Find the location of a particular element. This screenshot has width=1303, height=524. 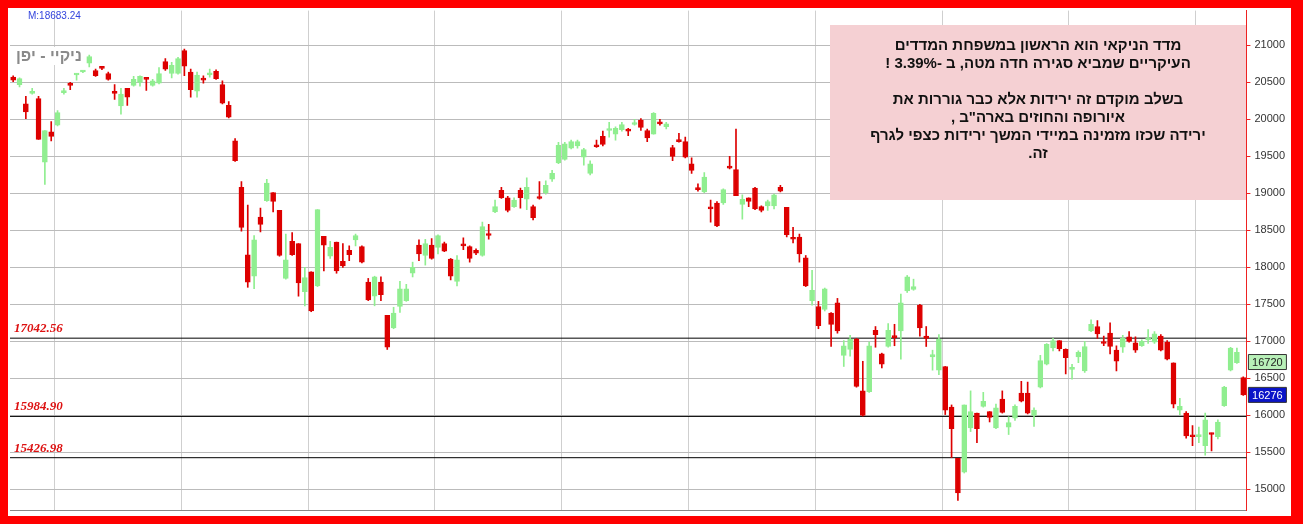

text: ניקיי - יפן is located at coordinates (49, 56).